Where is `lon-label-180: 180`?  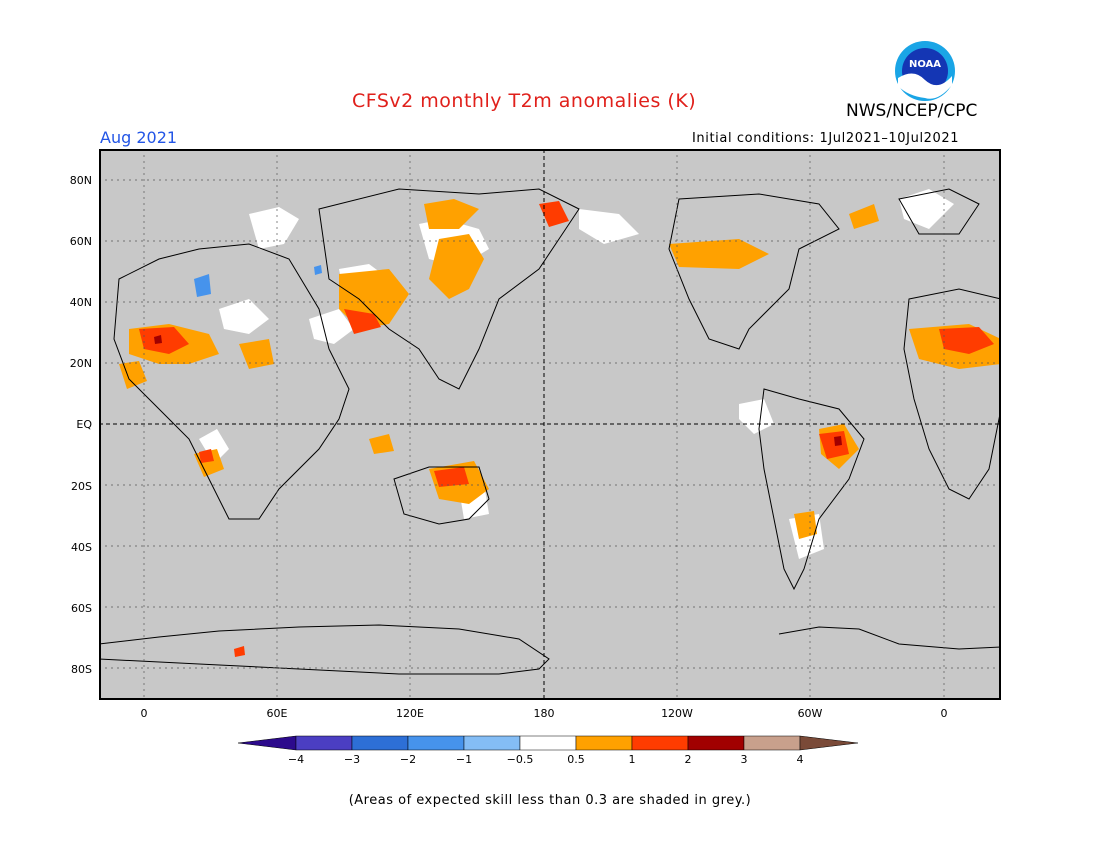 lon-label-180: 180 is located at coordinates (544, 713).